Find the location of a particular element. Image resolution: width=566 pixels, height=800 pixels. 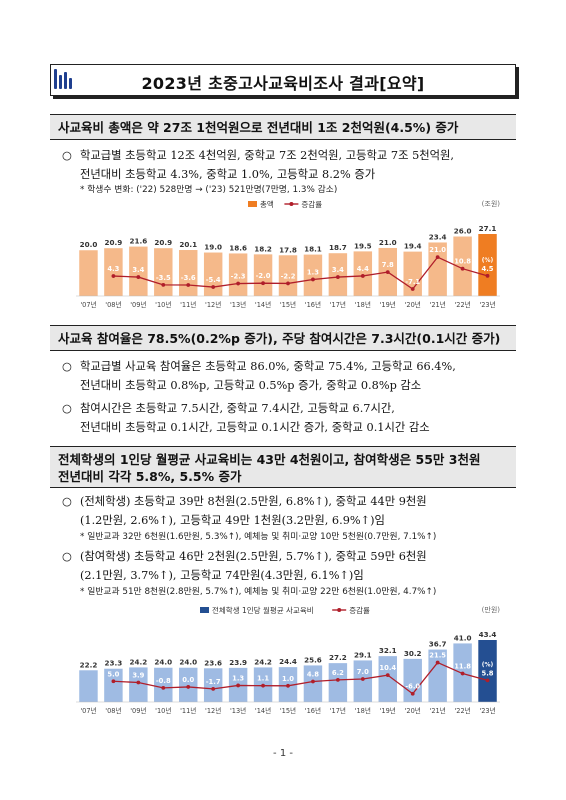

bar-value-label: 19.4 is located at coordinates (413, 246).